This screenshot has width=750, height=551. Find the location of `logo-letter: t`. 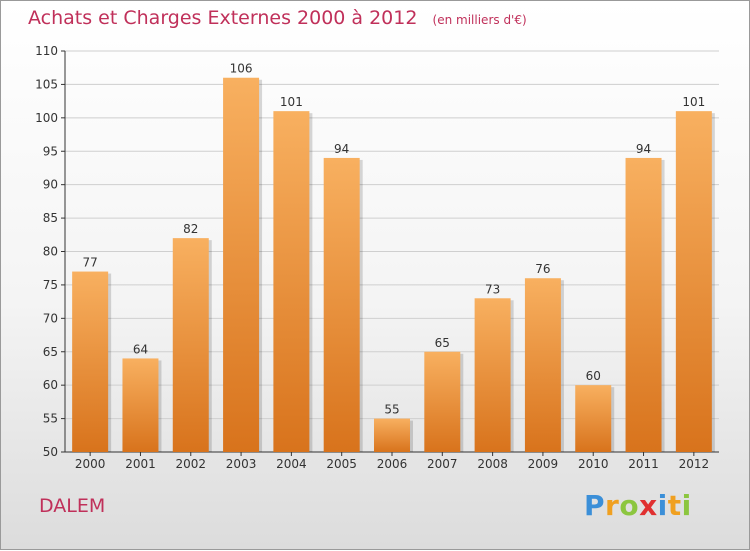

logo-letter: t is located at coordinates (674, 505).